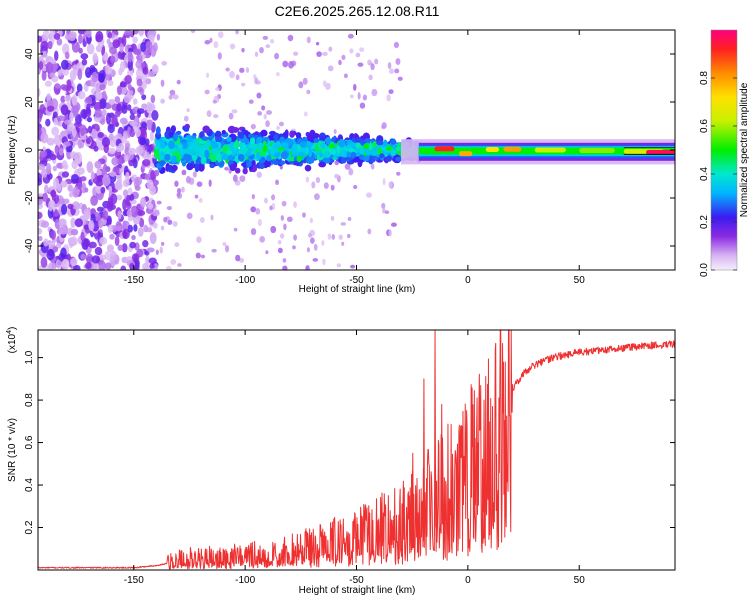  I want to click on y-tick-label: 20, so click(29, 102).